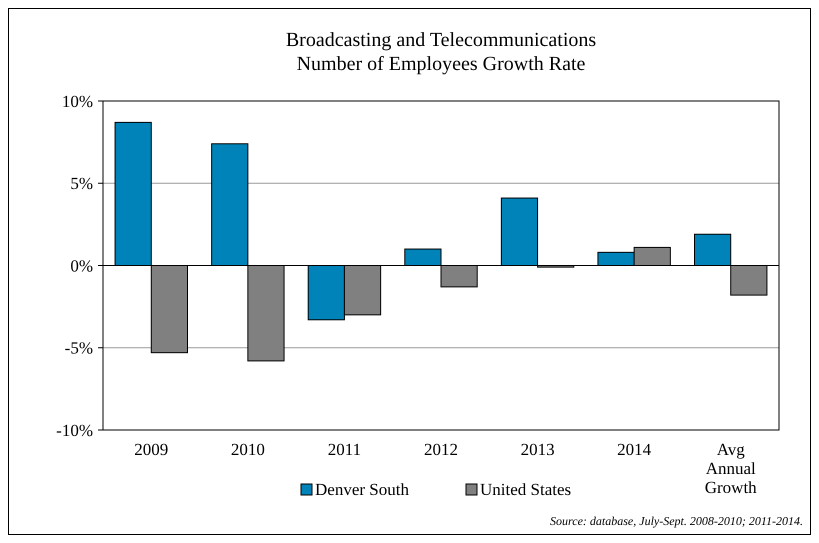  Describe the element at coordinates (81, 184) in the screenshot. I see `y-tick-label: 5%` at that location.